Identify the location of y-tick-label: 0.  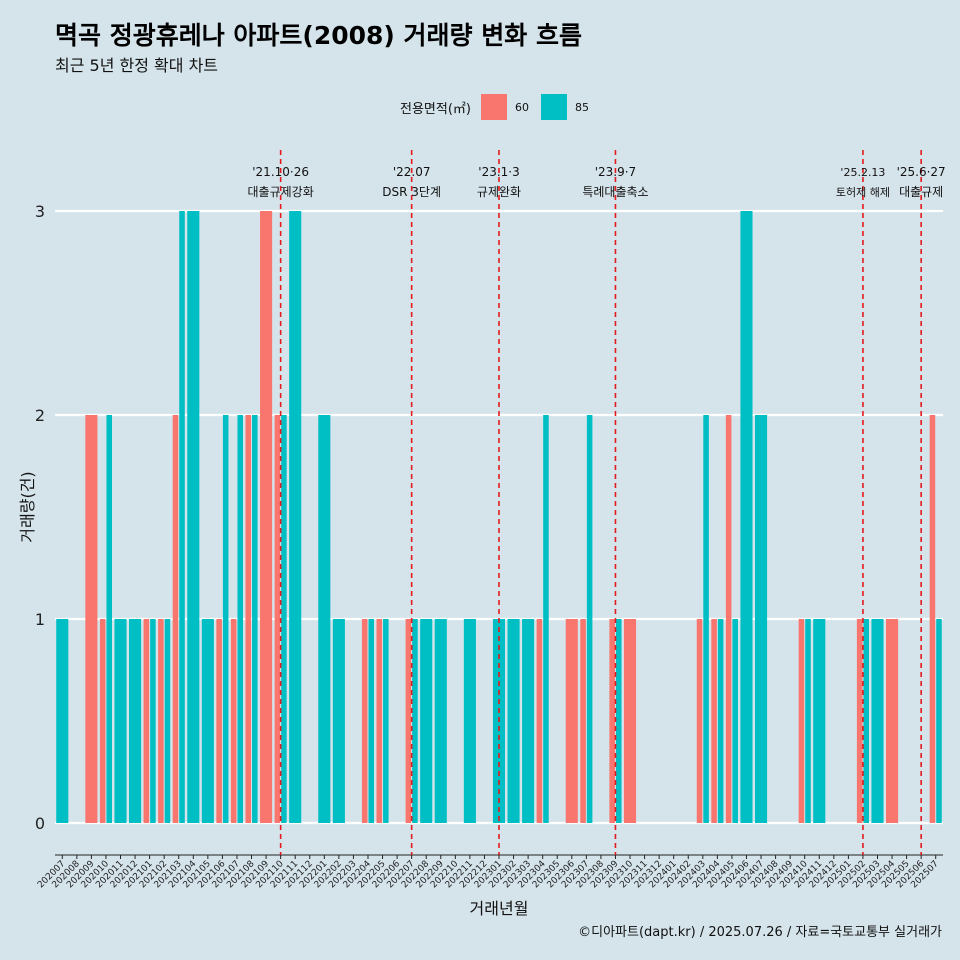
(40, 823).